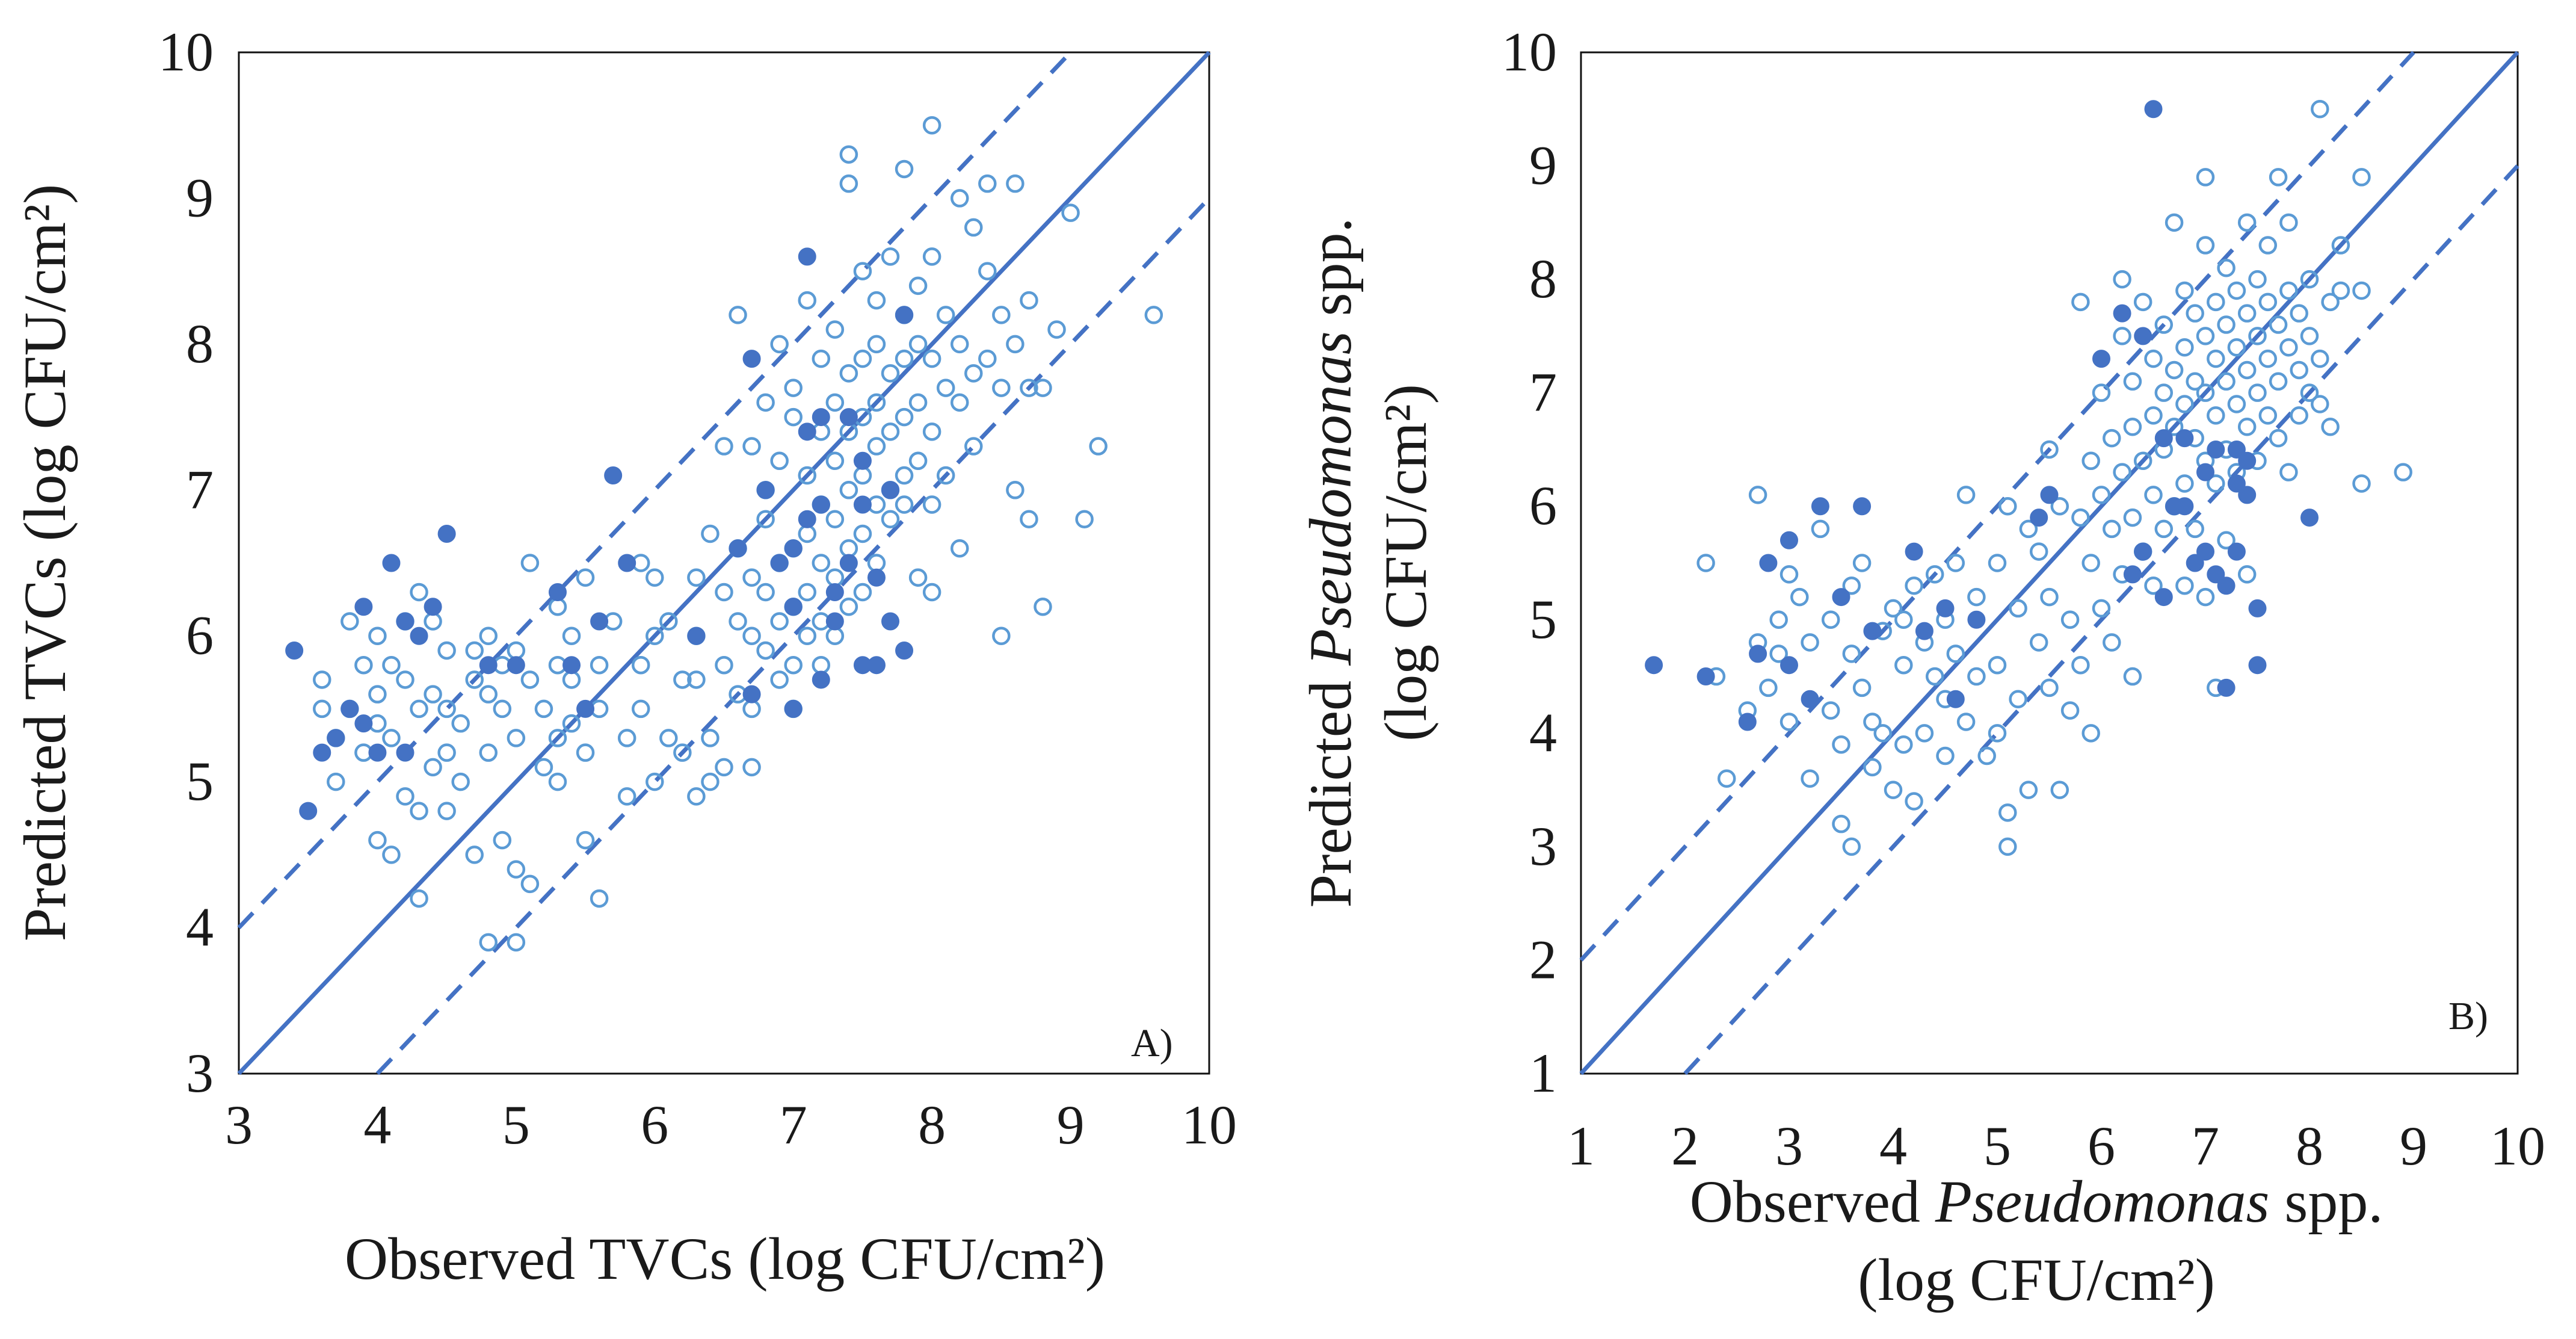 Image resolution: width=2576 pixels, height=1339 pixels. What do you see at coordinates (200, 1073) in the screenshot?
I see `panel-a-y-tick-label: 3` at bounding box center [200, 1073].